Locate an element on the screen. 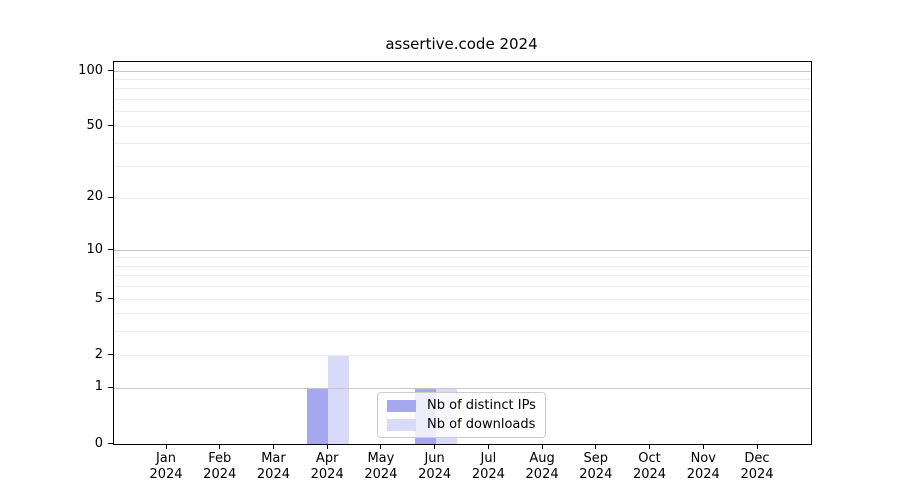 The image size is (900, 500). legend-swatch-downloads is located at coordinates (401, 424).